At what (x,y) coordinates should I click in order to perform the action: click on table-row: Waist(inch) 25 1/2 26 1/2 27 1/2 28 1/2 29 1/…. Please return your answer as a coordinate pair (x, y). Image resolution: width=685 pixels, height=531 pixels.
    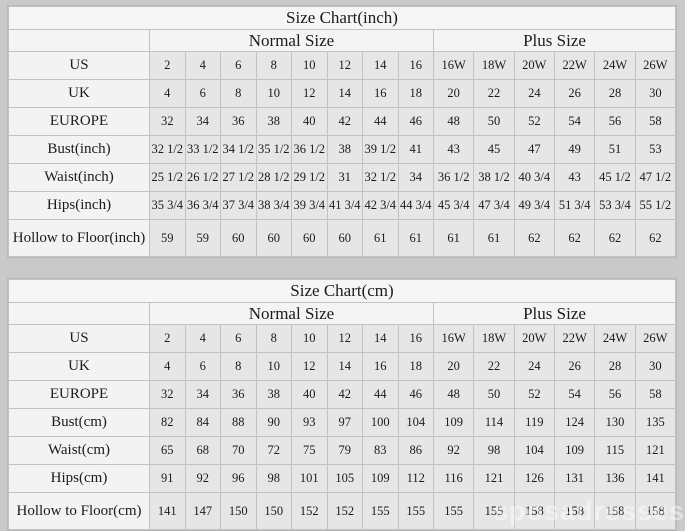
    Looking at the image, I should click on (342, 177).